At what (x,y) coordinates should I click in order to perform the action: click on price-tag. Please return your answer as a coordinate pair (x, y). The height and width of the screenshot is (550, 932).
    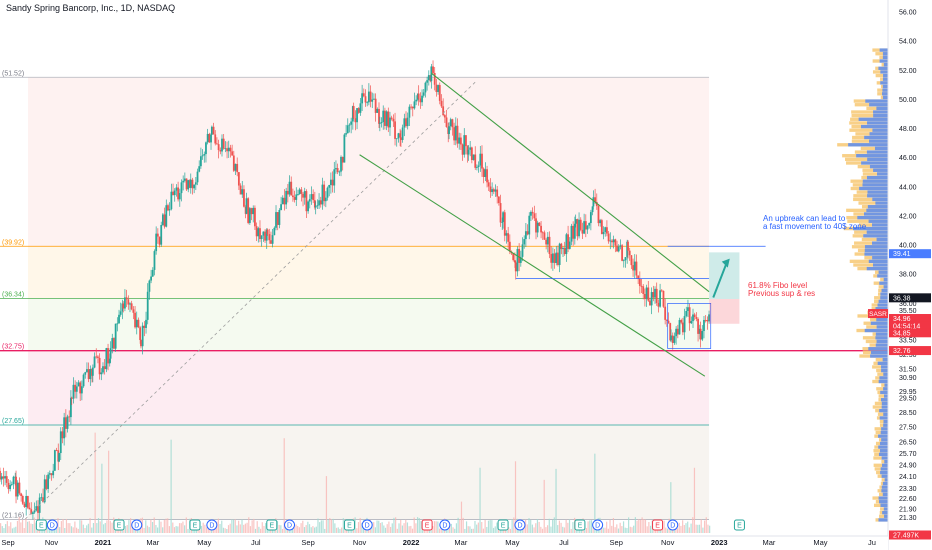
    Looking at the image, I should click on (910, 535).